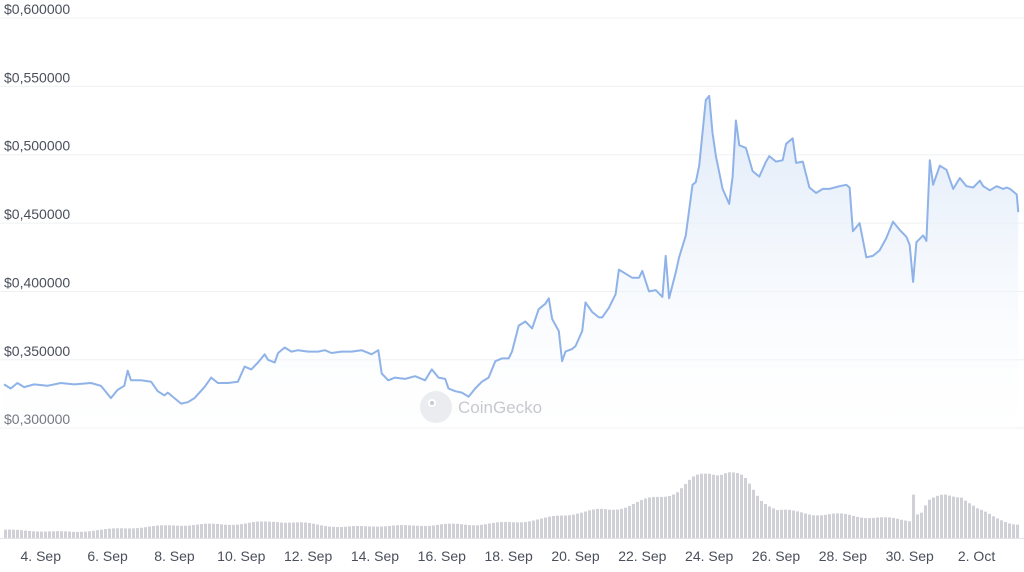  What do you see at coordinates (308, 556) in the screenshot?
I see `x-tick-label: 12. Sep` at bounding box center [308, 556].